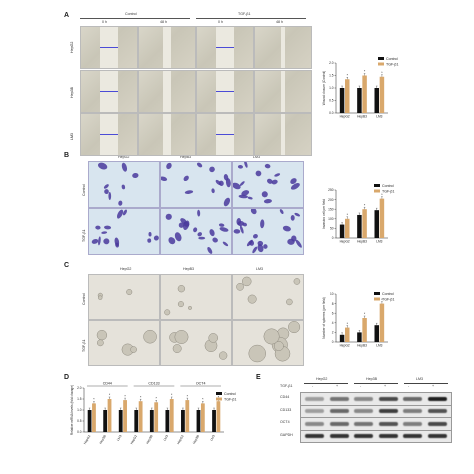  I want to click on gene-group-label: CD133, so click(153, 384).